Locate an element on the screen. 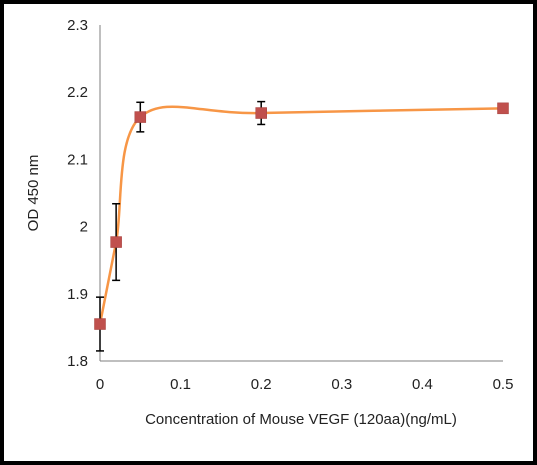 This screenshot has height=465, width=537. x-tick-label: 0 is located at coordinates (100, 384).